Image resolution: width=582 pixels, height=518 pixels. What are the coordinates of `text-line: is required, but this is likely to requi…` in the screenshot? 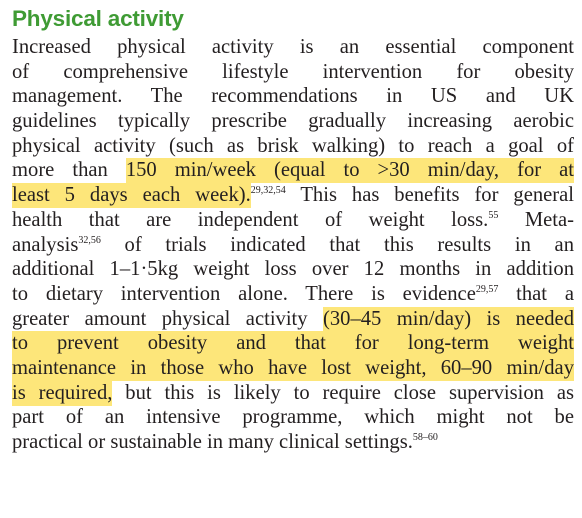 It's located at (293, 393).